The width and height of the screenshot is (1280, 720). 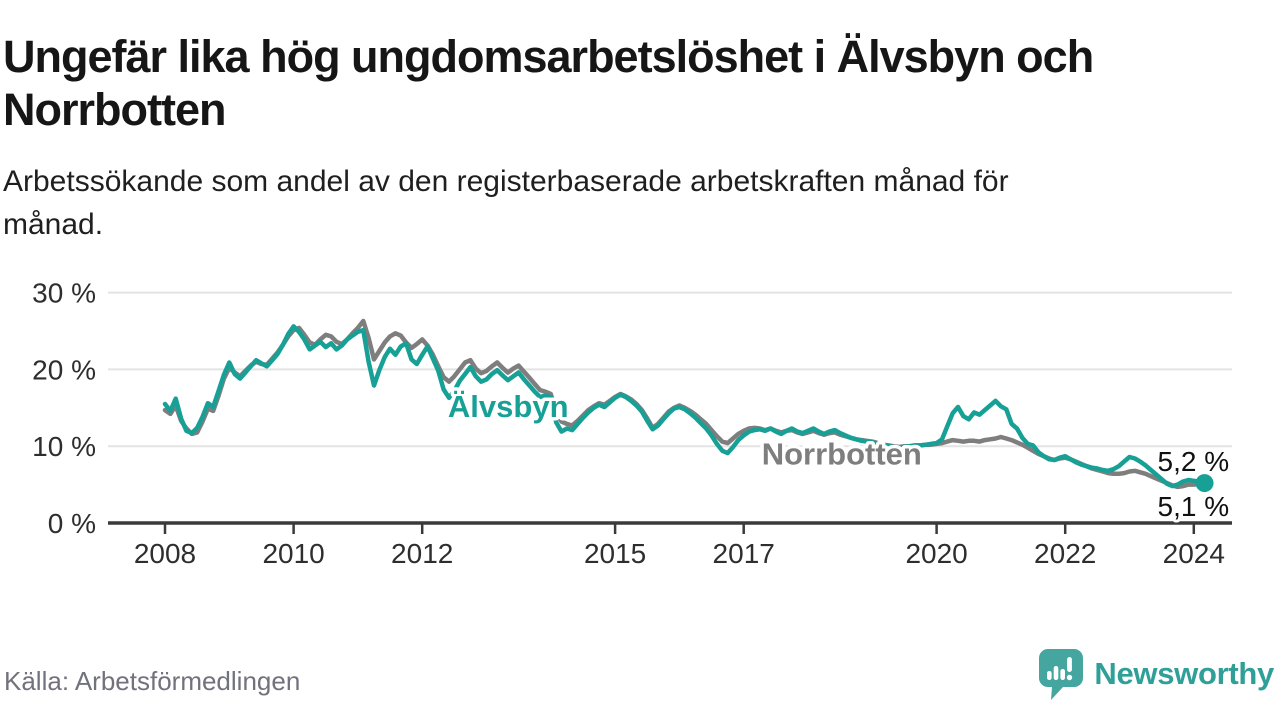 I want to click on x-axis-label: 2024, so click(x=1194, y=553).